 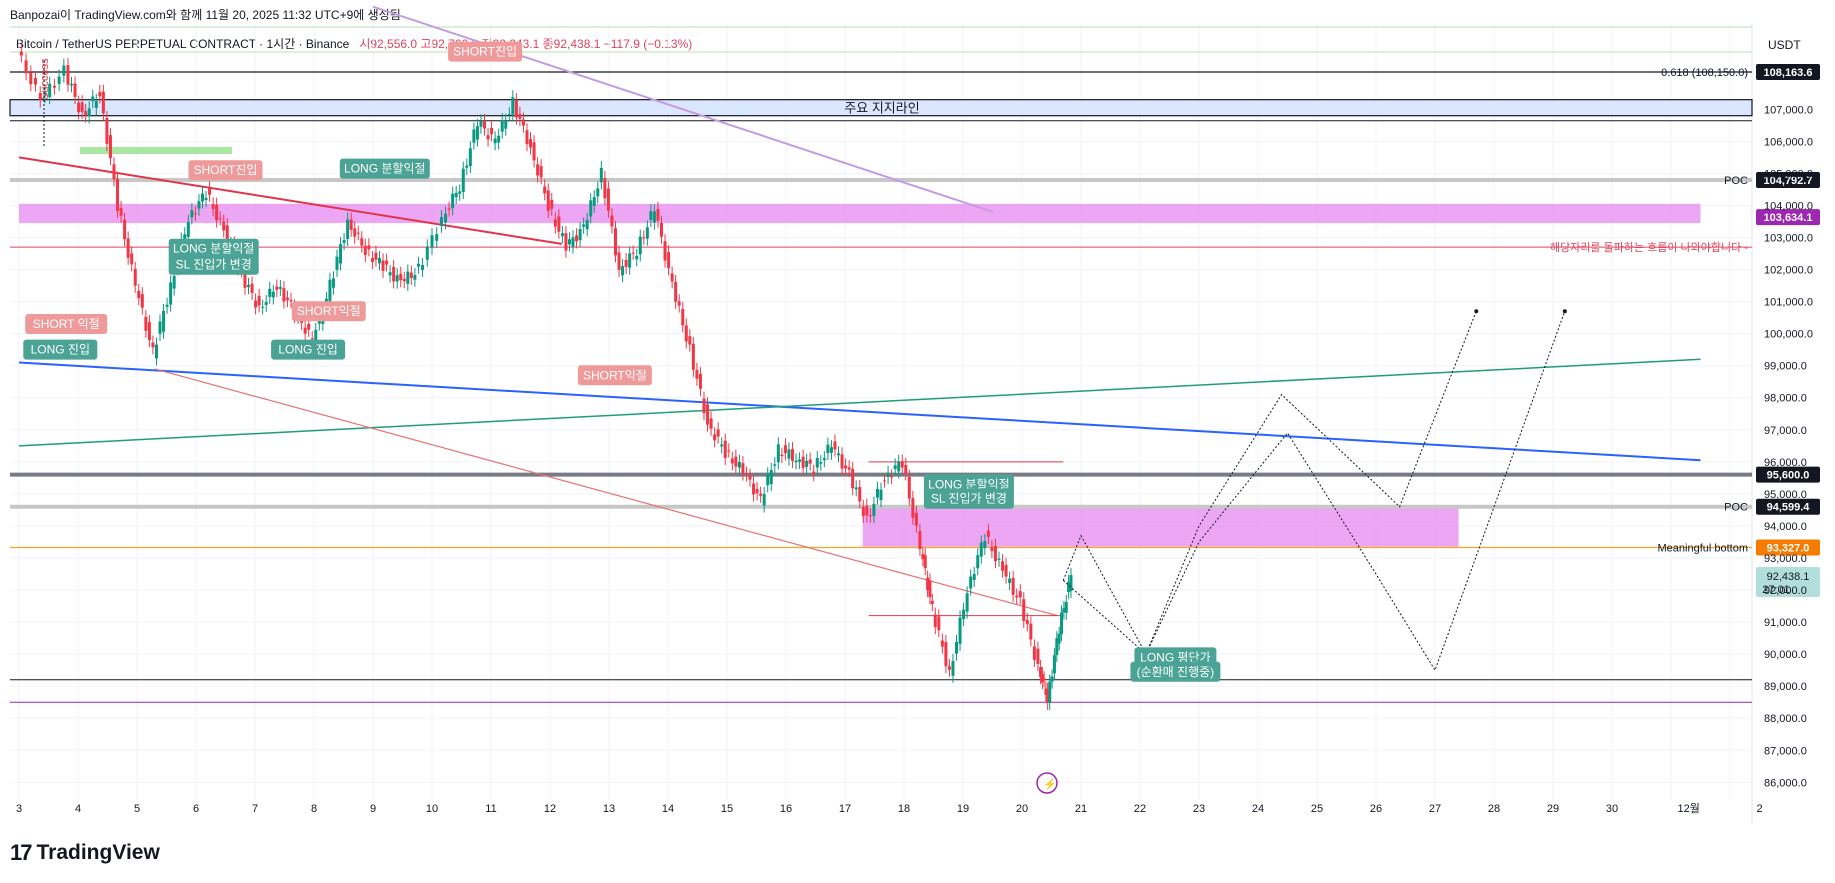 I want to click on support-band, so click(x=881, y=108).